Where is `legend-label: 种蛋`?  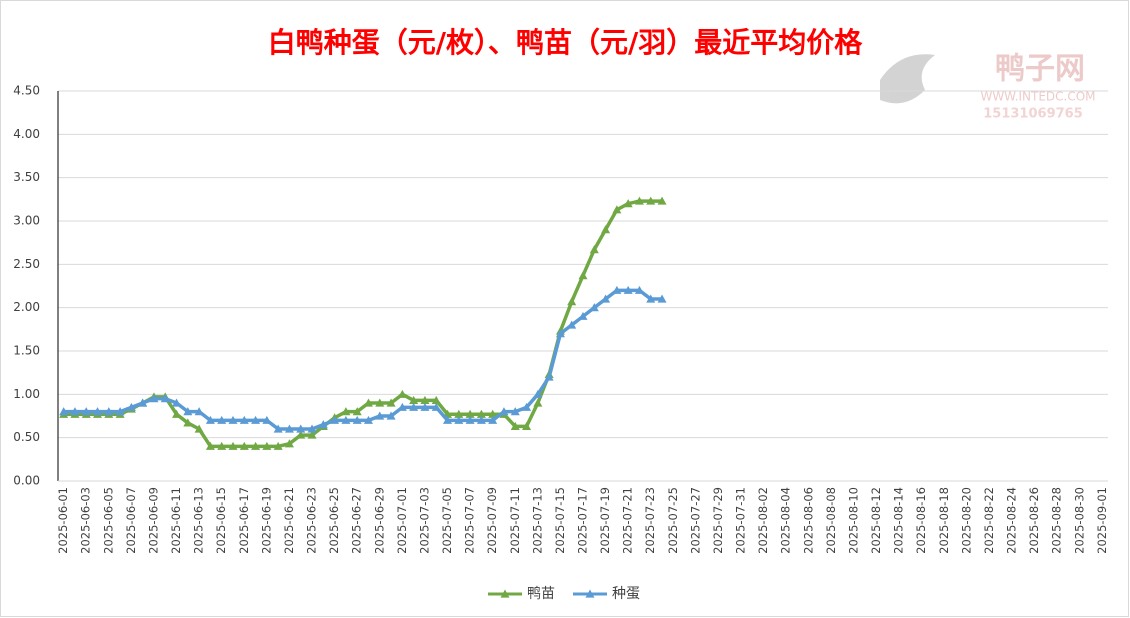 legend-label: 种蛋 is located at coordinates (626, 594).